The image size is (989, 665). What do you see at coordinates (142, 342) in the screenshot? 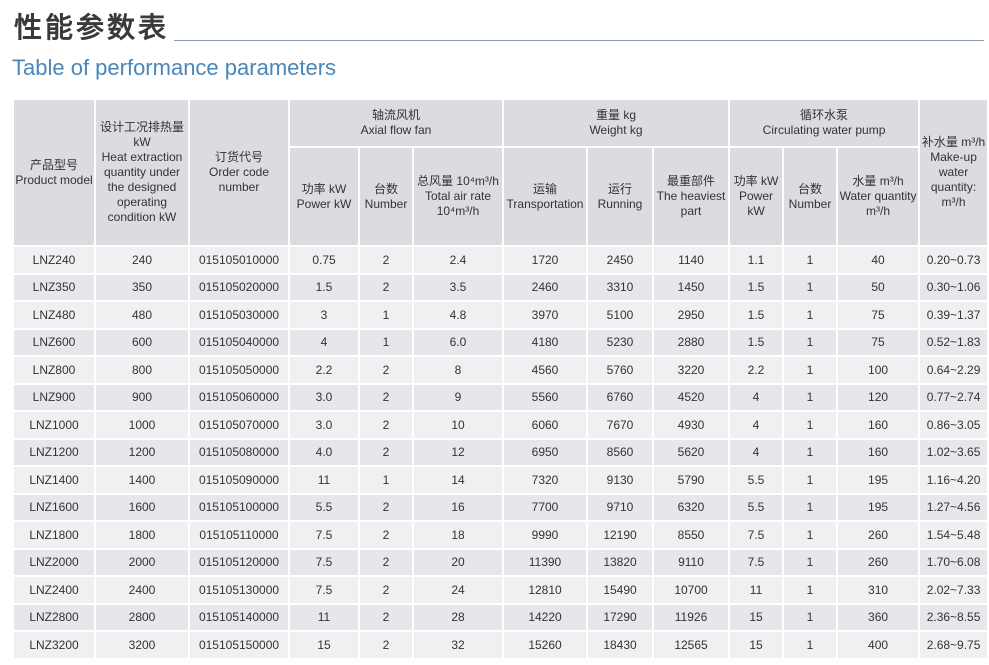
I see `cell-heat: 600` at bounding box center [142, 342].